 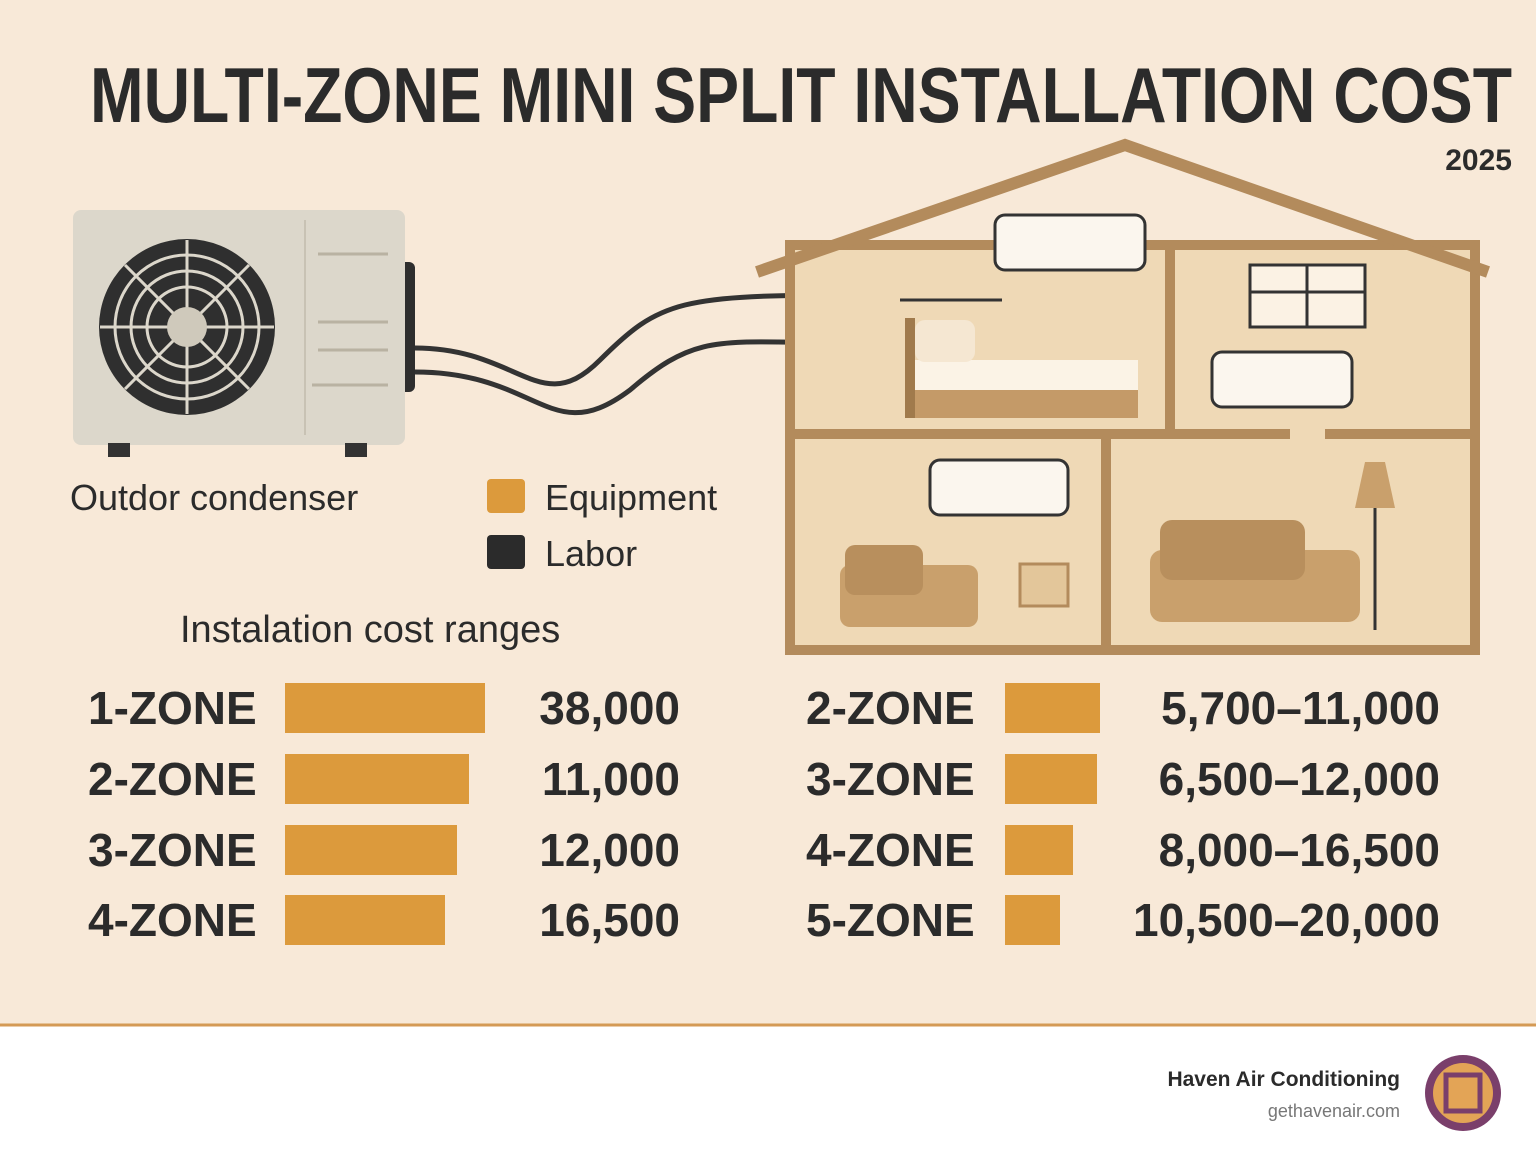 What do you see at coordinates (591, 553) in the screenshot?
I see `legend-label: Labor` at bounding box center [591, 553].